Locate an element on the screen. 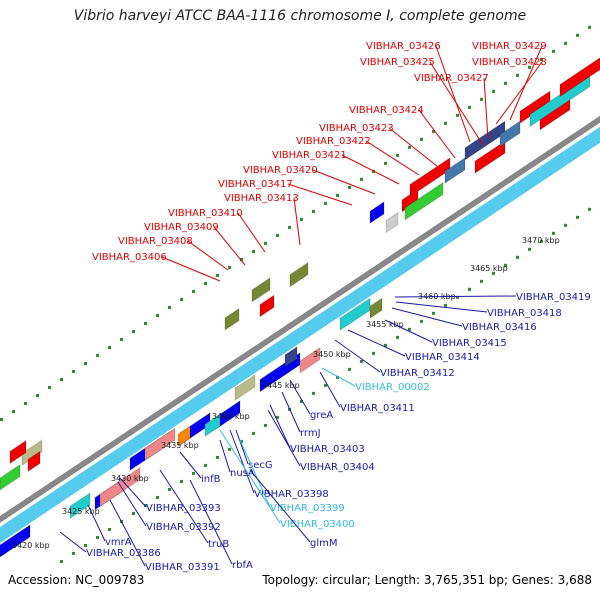 This screenshot has width=600, height=600. gene-label: VIBHAR_03421 is located at coordinates (309, 155).